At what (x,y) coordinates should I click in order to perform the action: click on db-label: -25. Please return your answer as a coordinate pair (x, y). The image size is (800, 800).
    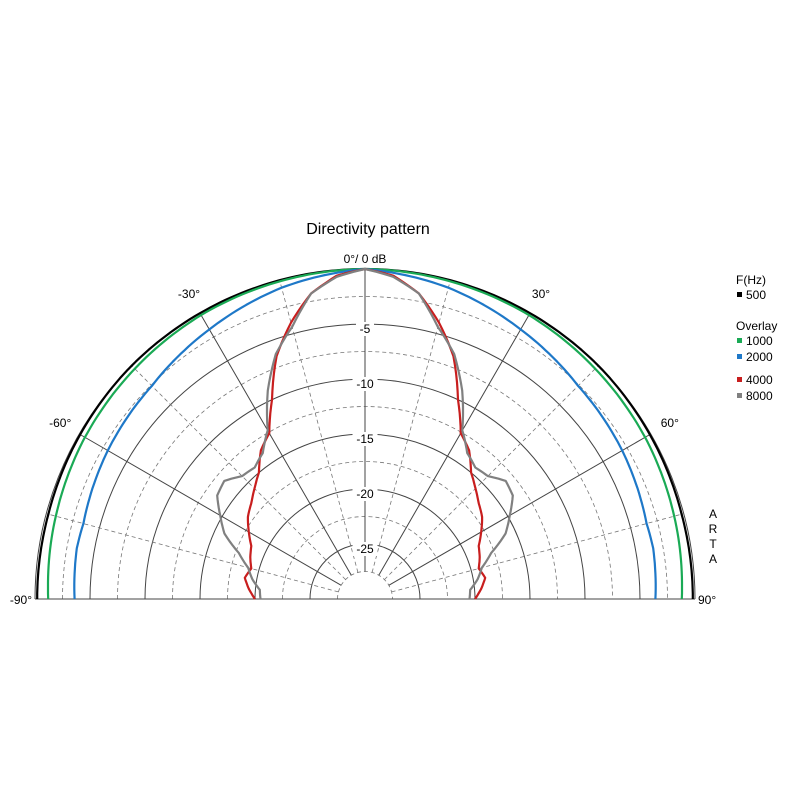
    Looking at the image, I should click on (365, 549).